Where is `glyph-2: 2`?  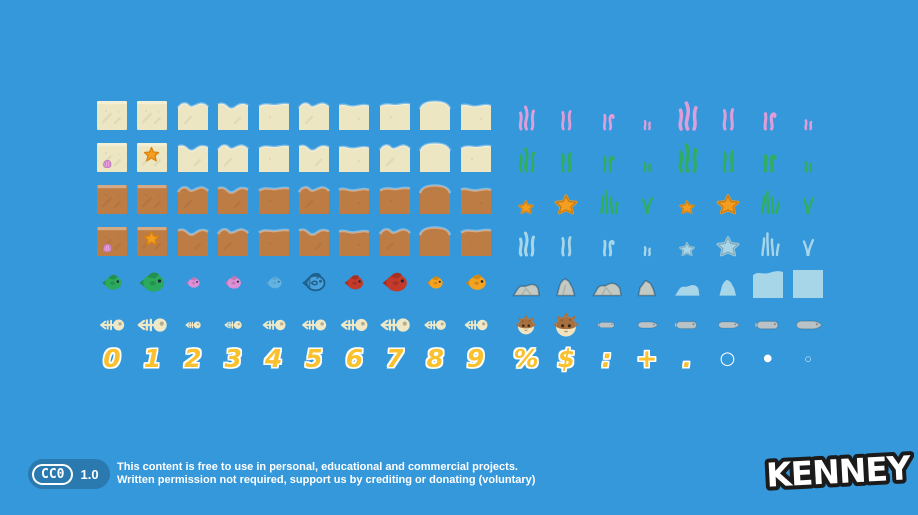
glyph-2: 2 is located at coordinates (193, 358).